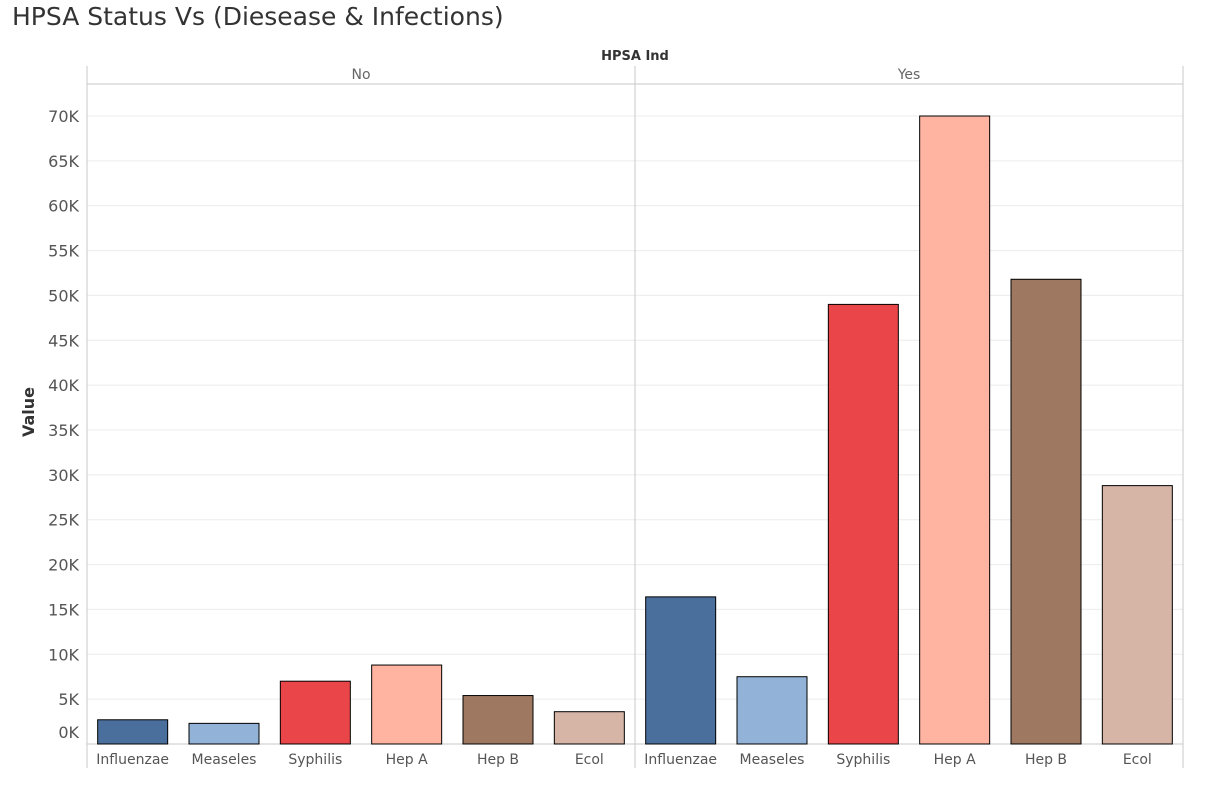 This screenshot has width=1218, height=798. I want to click on bar-no-hep-b, so click(498, 720).